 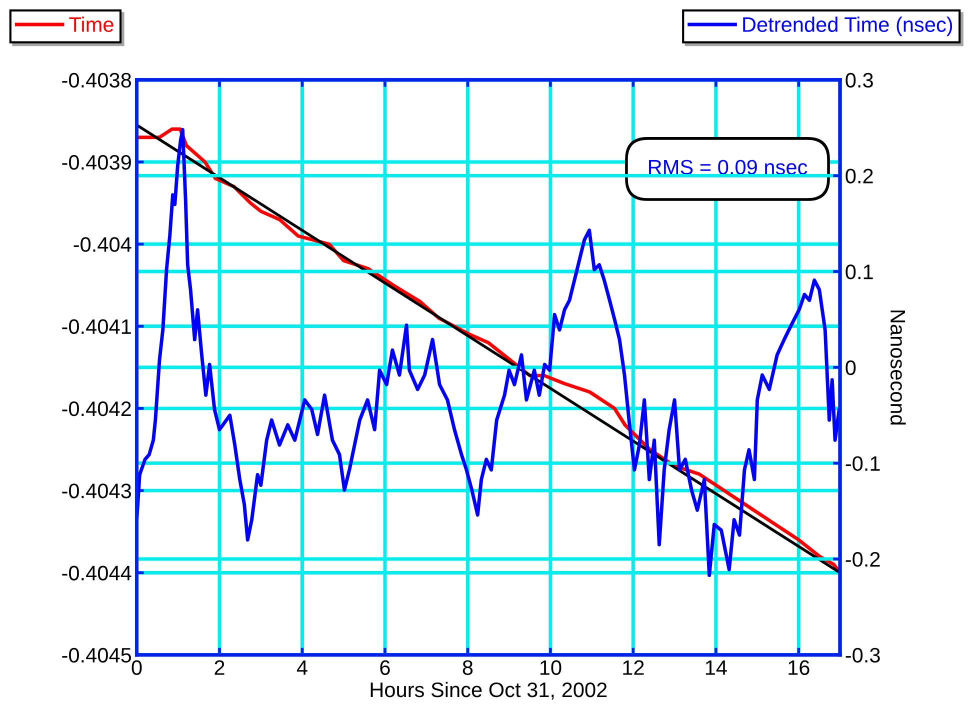 I want to click on legend-label: Detrended Time (nsec), so click(x=847, y=26).